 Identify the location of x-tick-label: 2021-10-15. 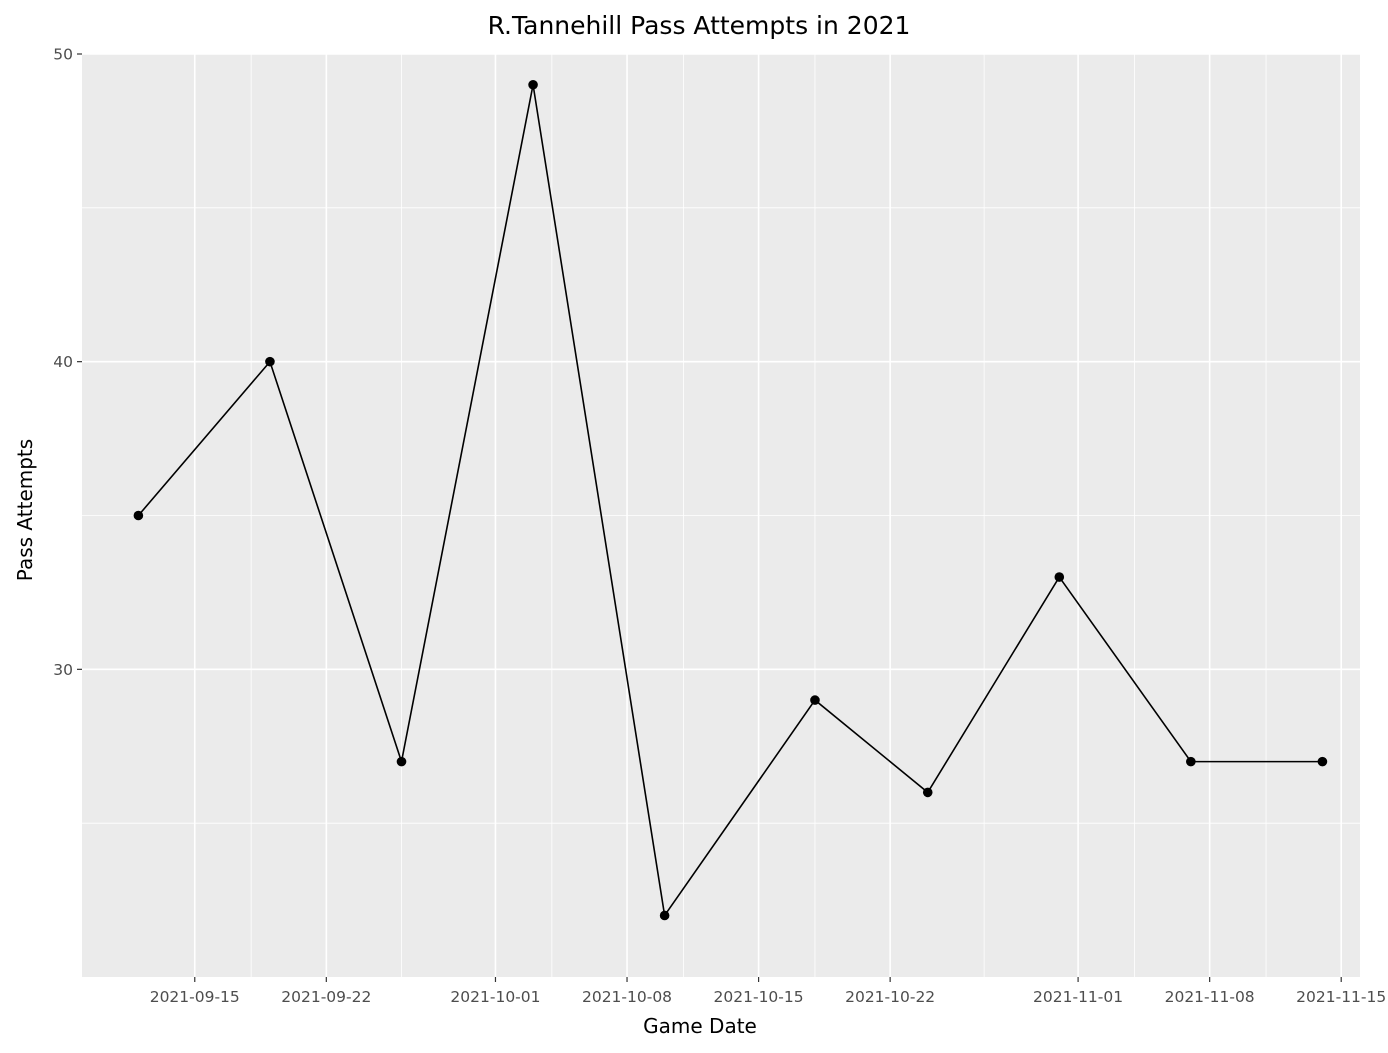
(759, 997).